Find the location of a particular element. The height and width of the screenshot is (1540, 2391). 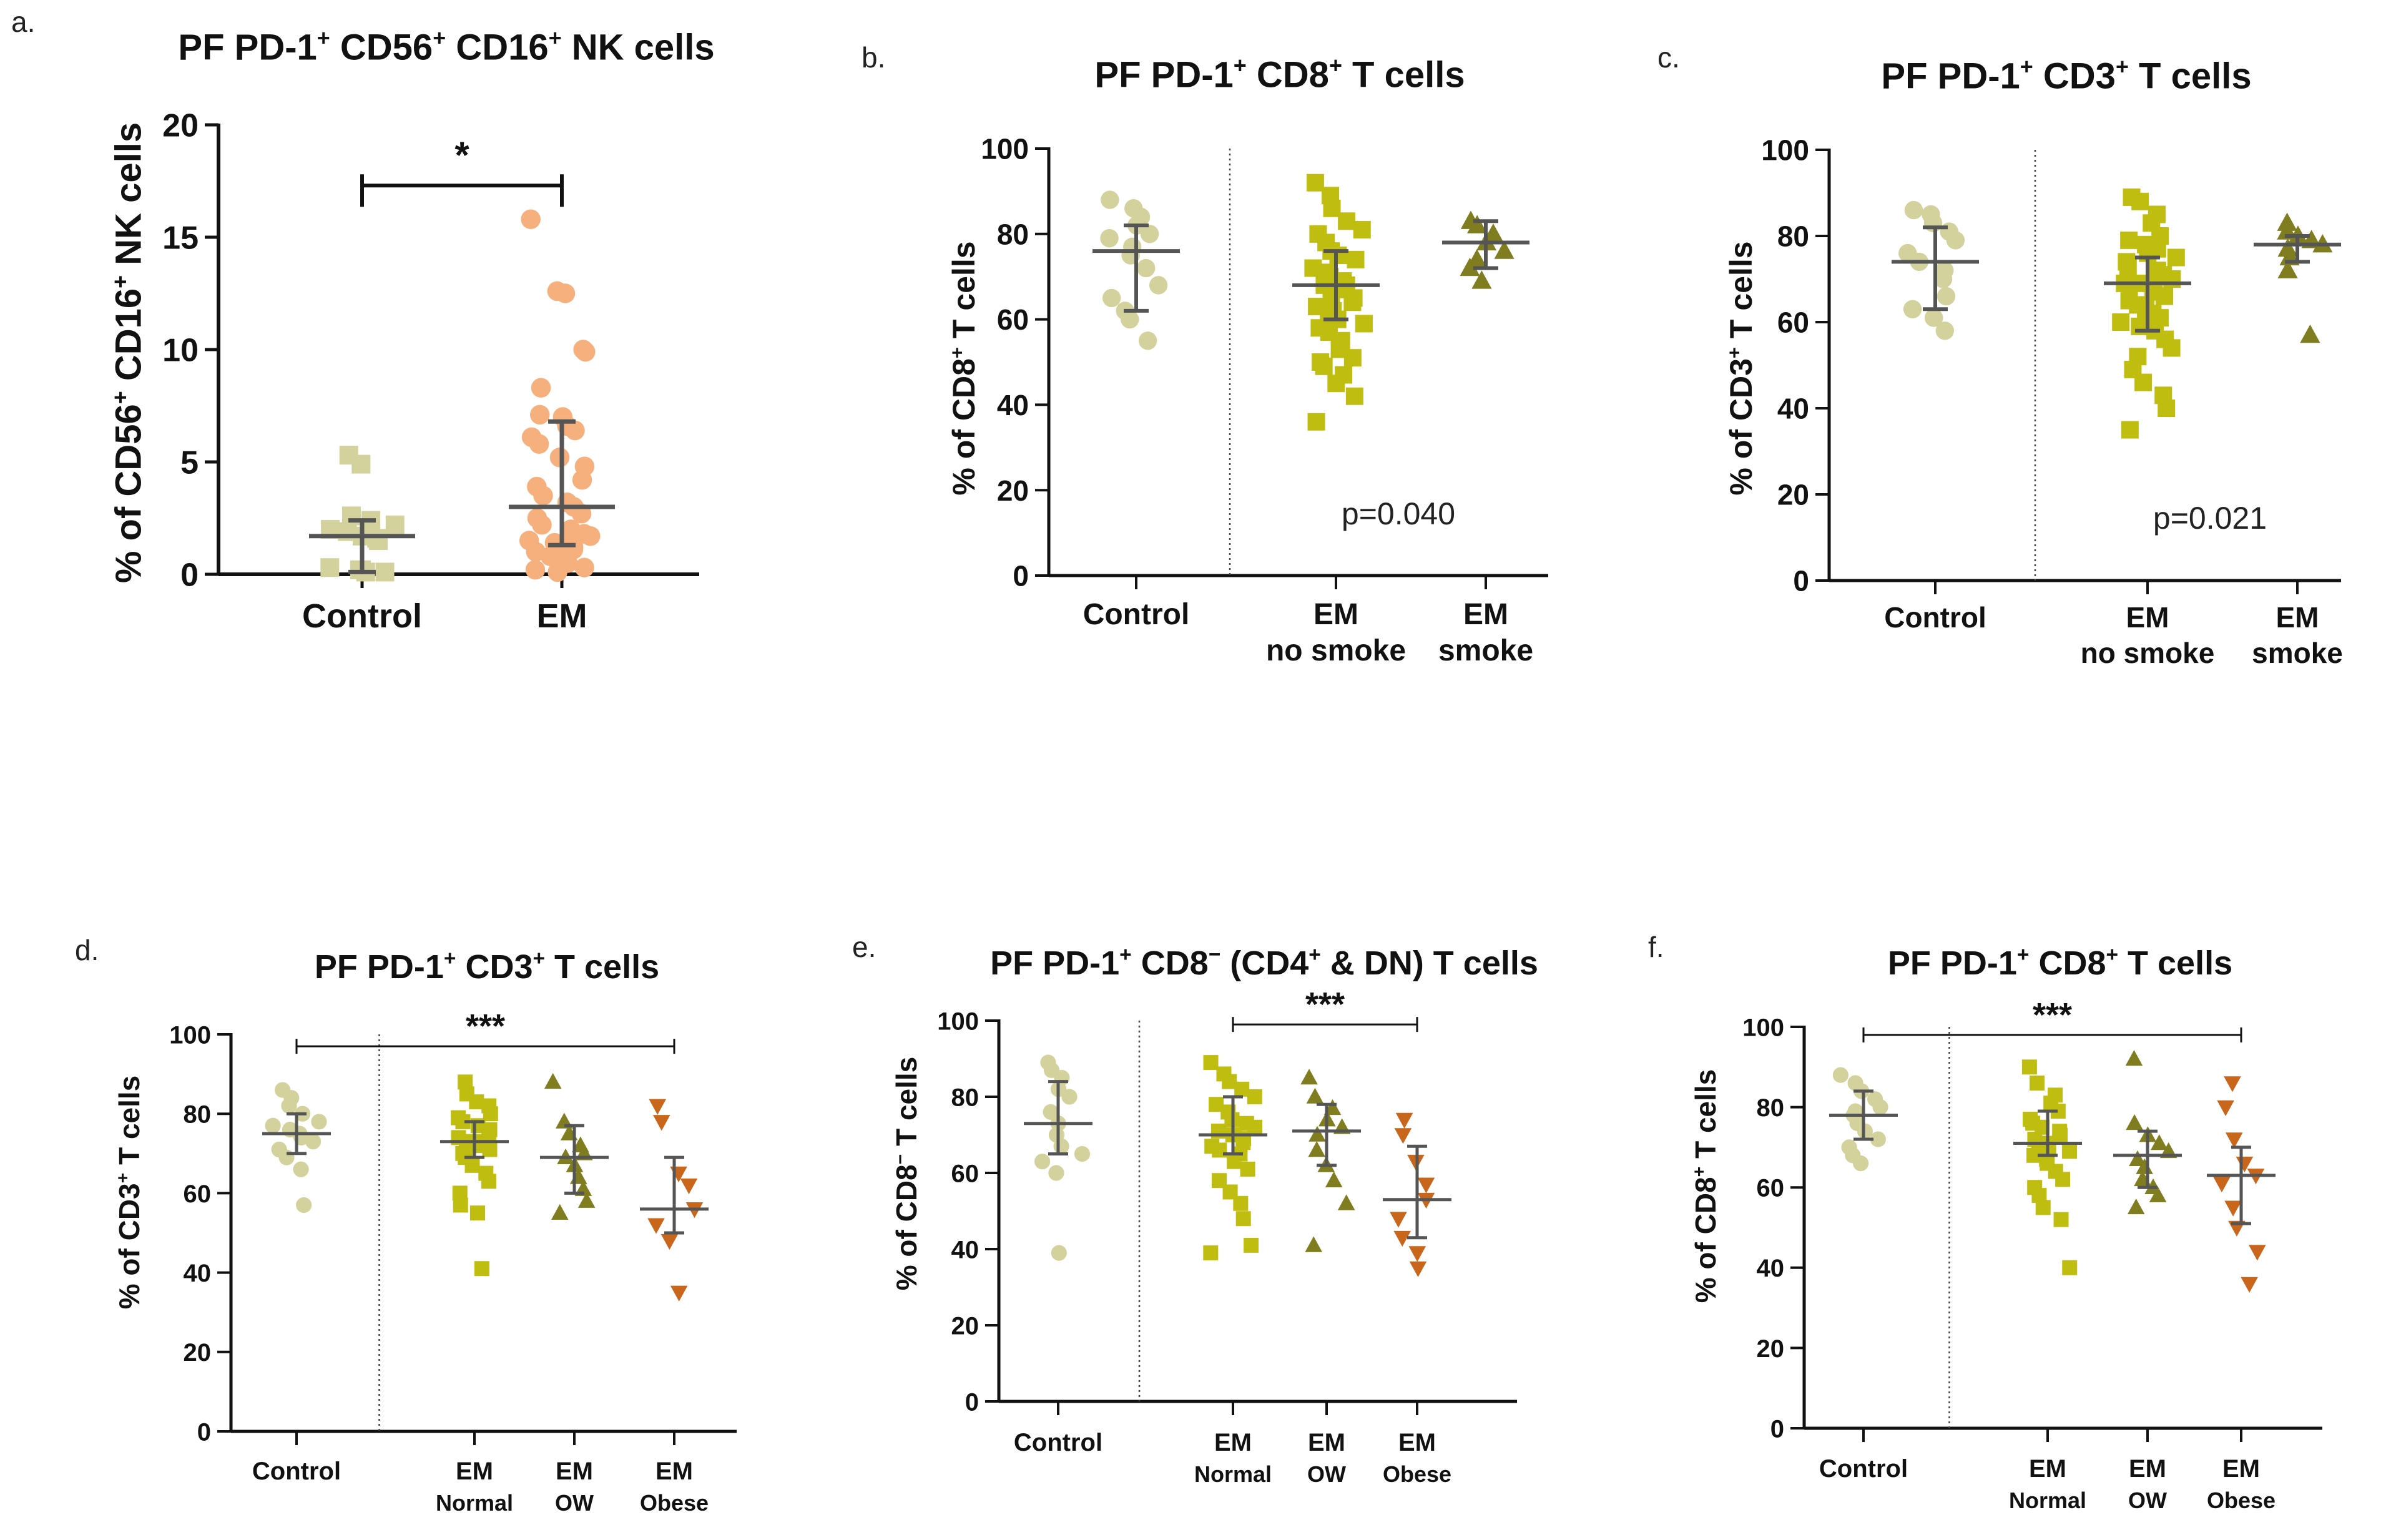

title-part: NK cells is located at coordinates (638, 47).